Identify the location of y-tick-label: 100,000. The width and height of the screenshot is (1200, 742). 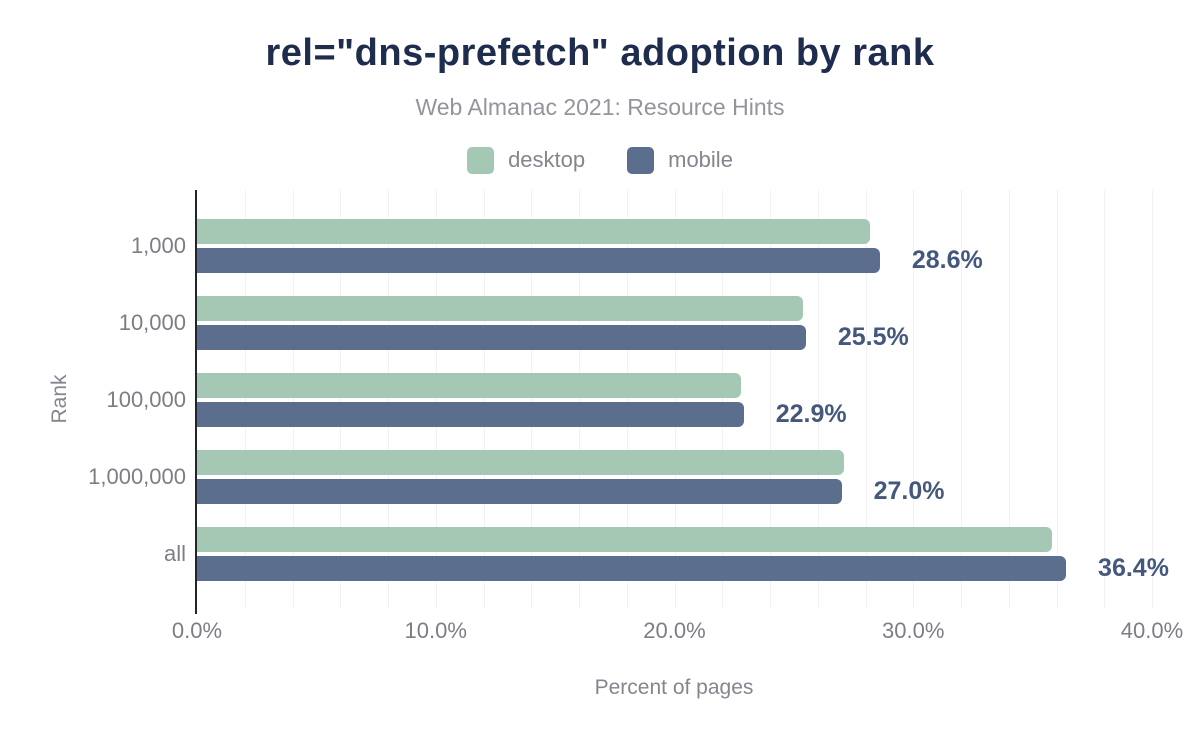
(146, 399).